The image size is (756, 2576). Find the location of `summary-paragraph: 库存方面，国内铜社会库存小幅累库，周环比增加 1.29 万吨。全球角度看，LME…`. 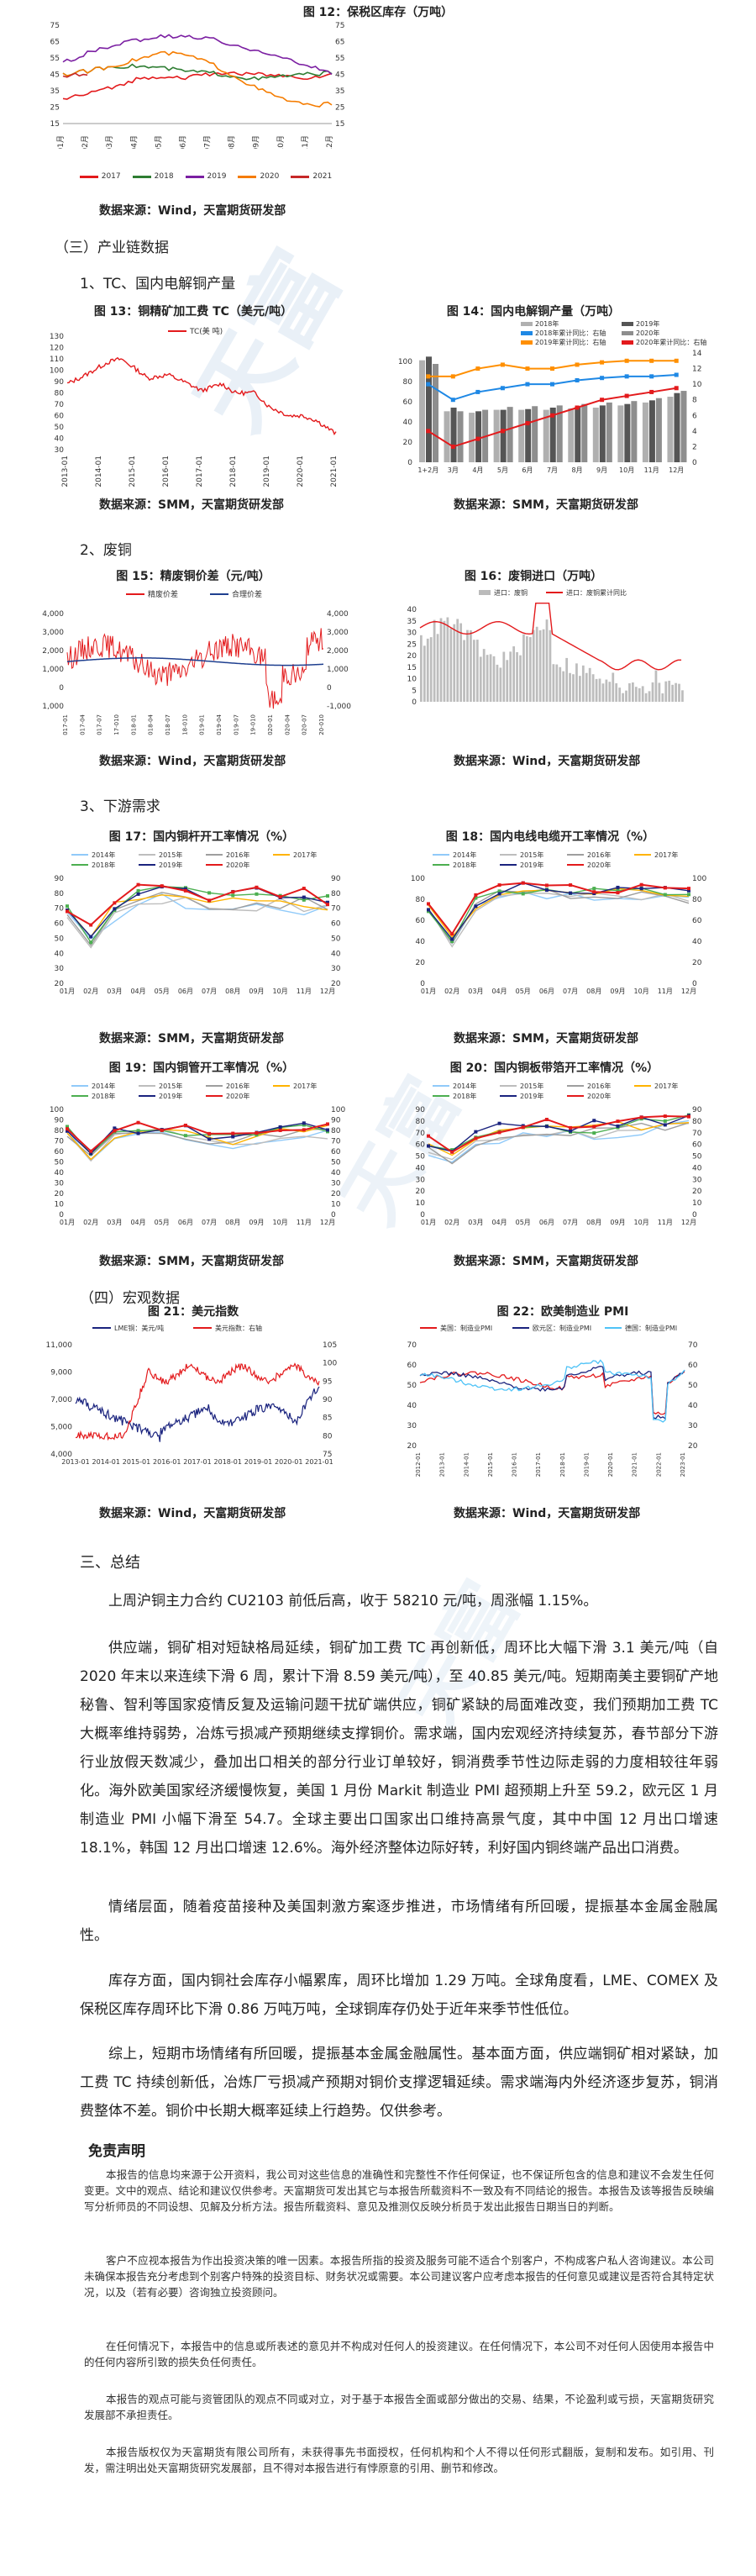

summary-paragraph: 库存方面，国内铜社会库存小幅累库，周环比增加 1.29 万吨。全球角度看，LME… is located at coordinates (399, 1995).